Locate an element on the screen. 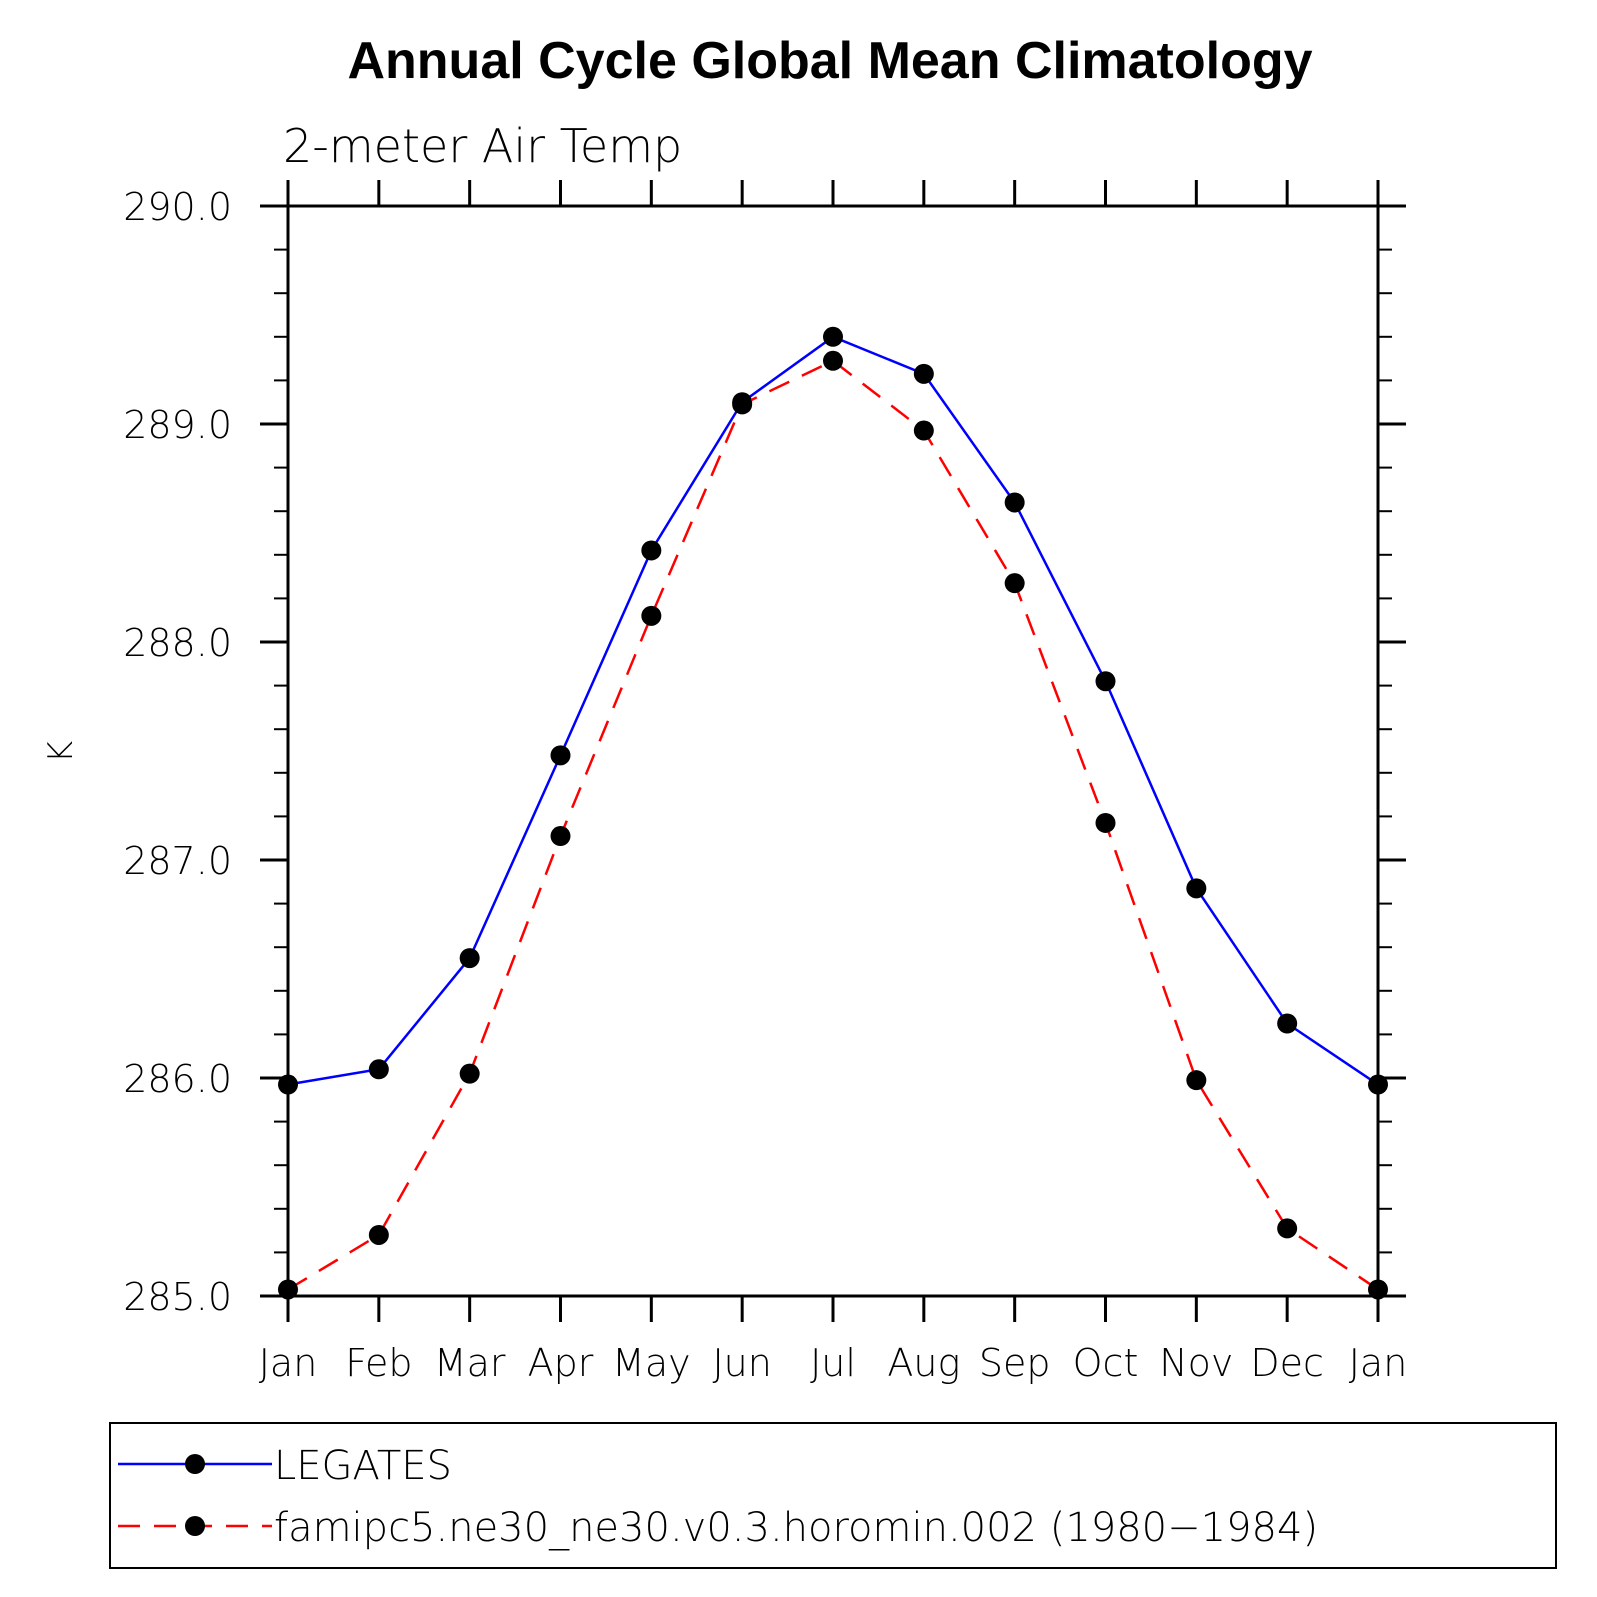 Image resolution: width=1597 pixels, height=1597 pixels. chart-title: Annual Cycle Global Mean Climatology is located at coordinates (829, 61).